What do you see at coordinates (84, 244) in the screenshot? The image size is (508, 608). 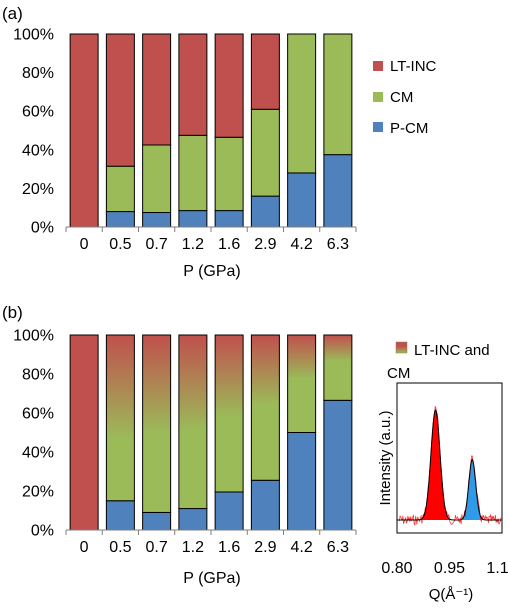 I see `panel-a-x-tick-label: 0` at bounding box center [84, 244].